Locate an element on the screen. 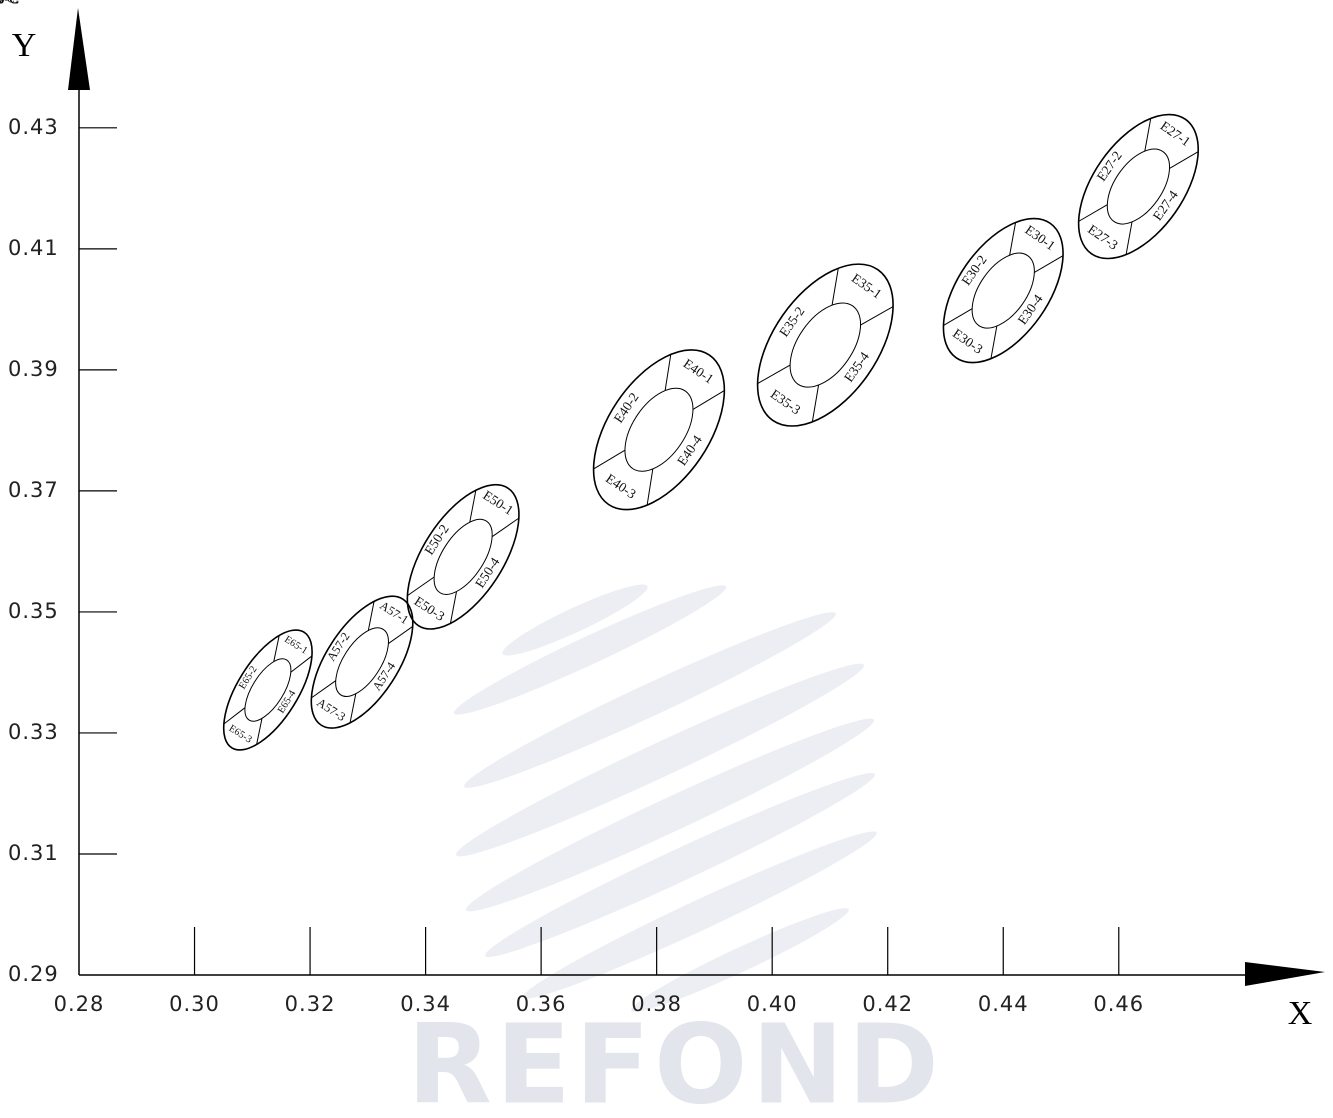  x-tick-label: 0.36 is located at coordinates (541, 1004).